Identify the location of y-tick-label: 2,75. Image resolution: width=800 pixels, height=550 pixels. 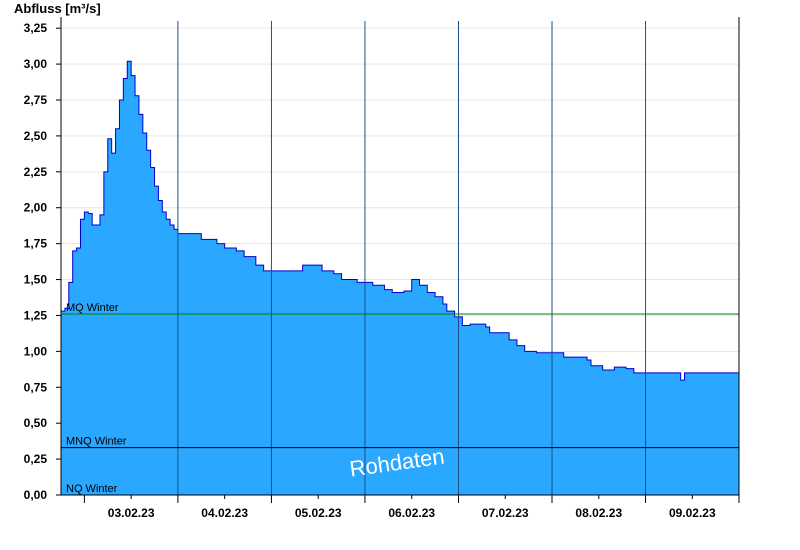
(36, 100).